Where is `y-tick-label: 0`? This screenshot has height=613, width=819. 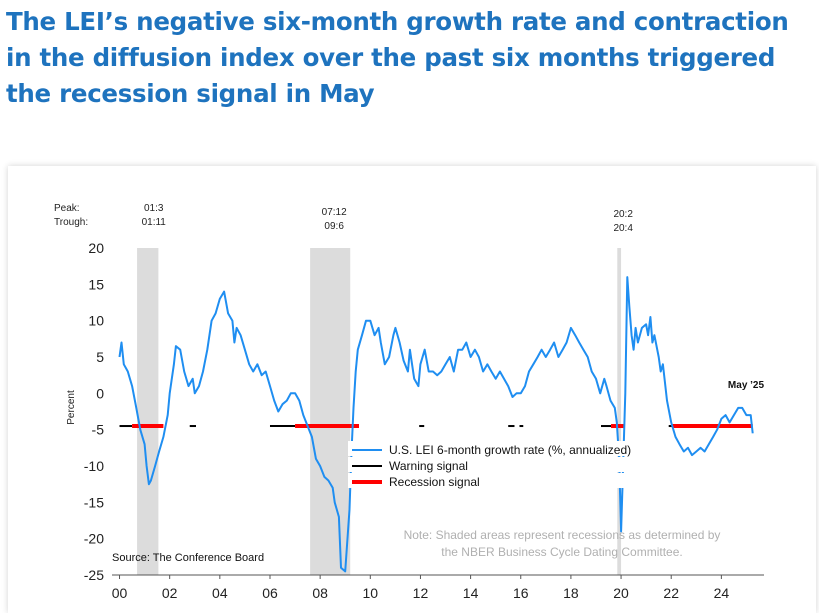
y-tick-label: 0 is located at coordinates (100, 393).